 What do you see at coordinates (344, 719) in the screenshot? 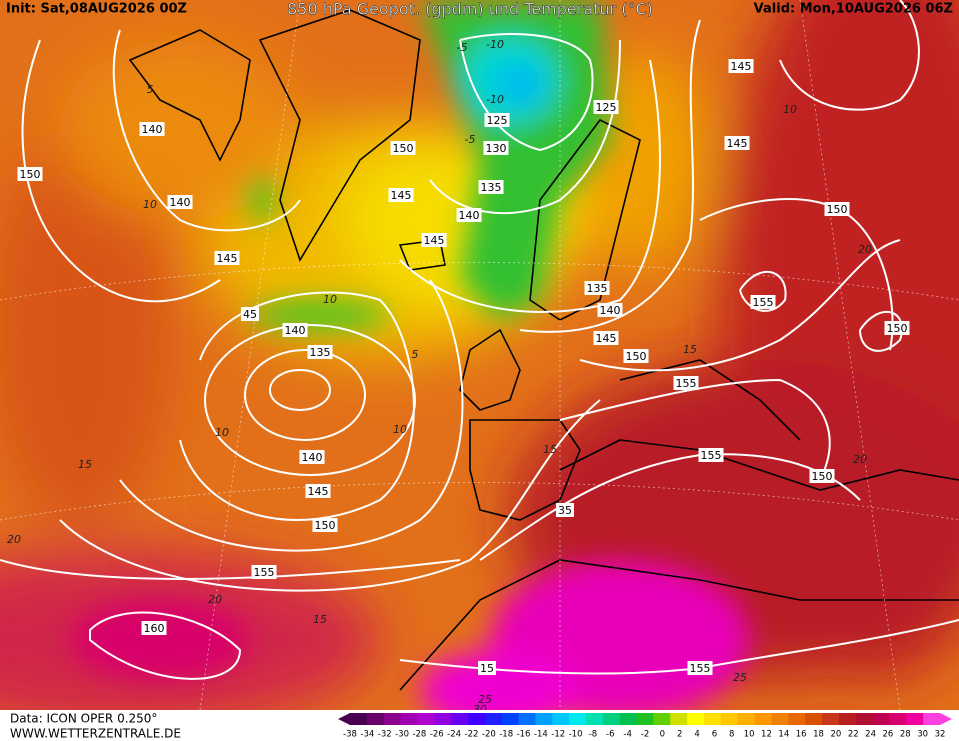
I see `colorbar-arrow-left` at bounding box center [344, 719].